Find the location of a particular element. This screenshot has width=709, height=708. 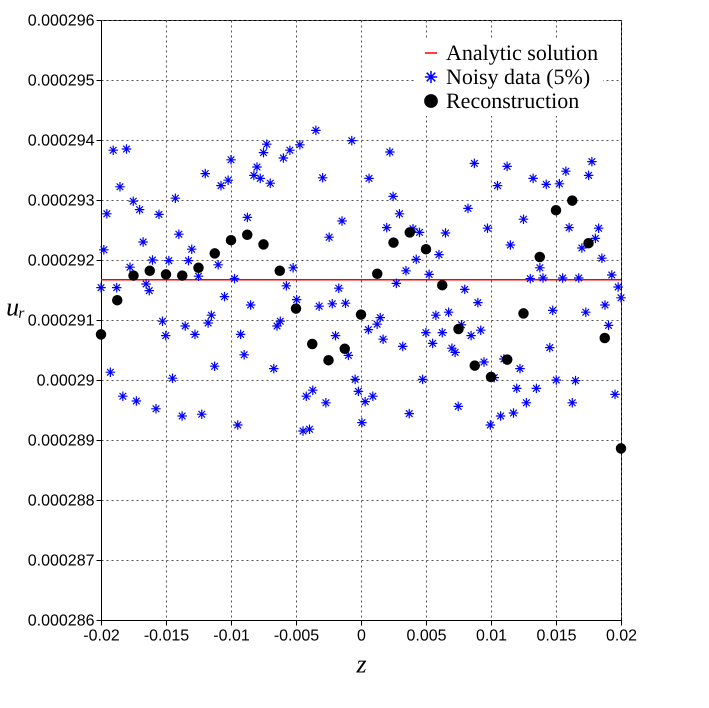

x-tick-label: 0.015 is located at coordinates (556, 636).